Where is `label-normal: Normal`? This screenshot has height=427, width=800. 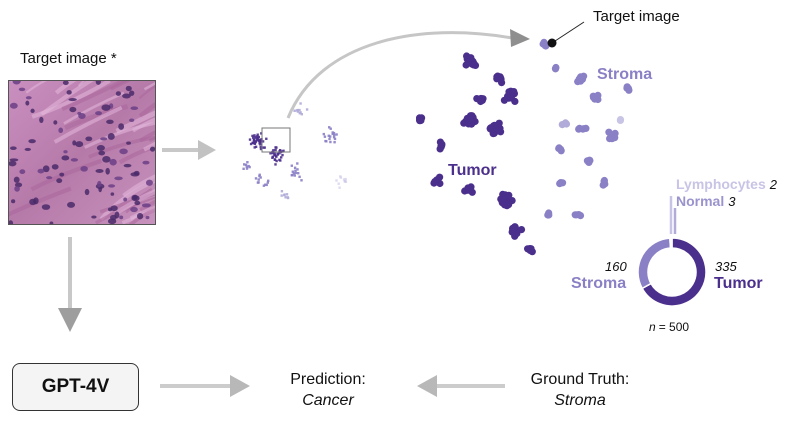
label-normal: Normal is located at coordinates (700, 201).